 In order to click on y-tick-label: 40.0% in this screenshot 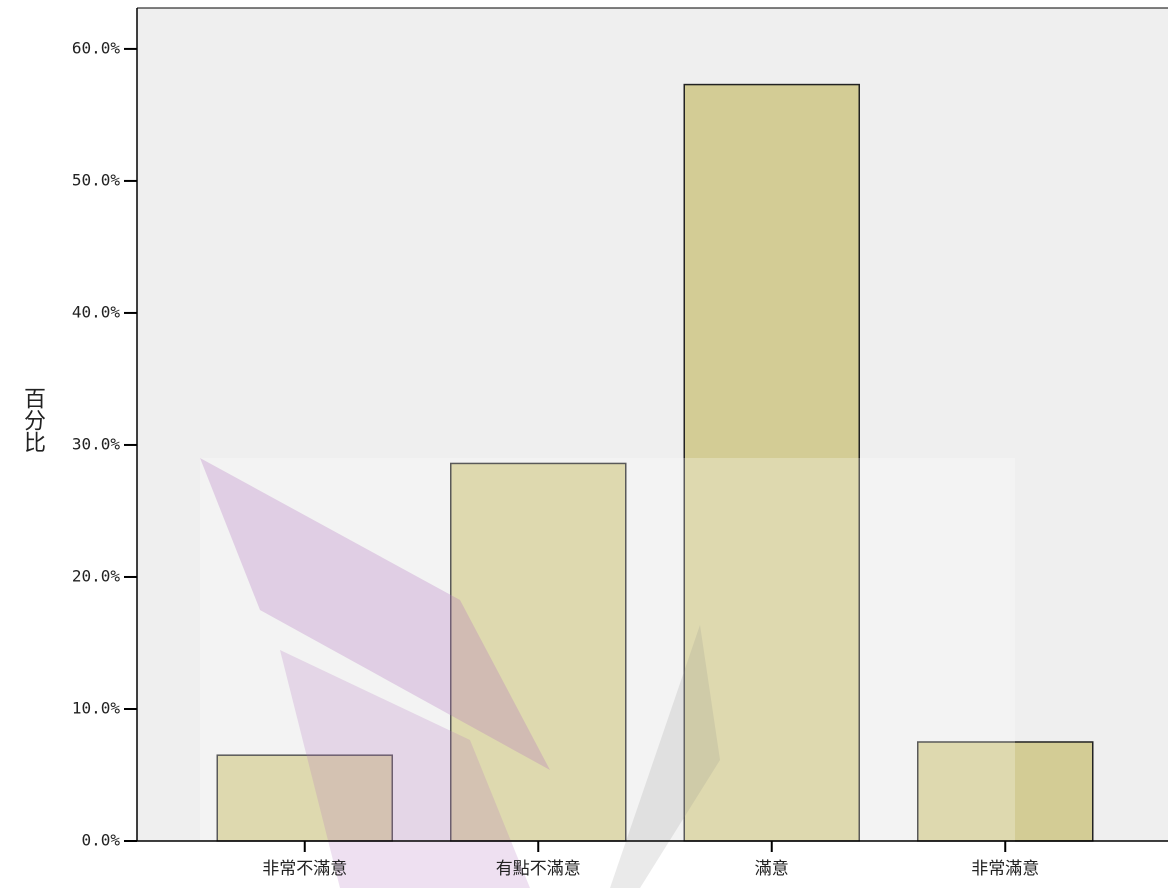, I will do `click(96, 311)`.